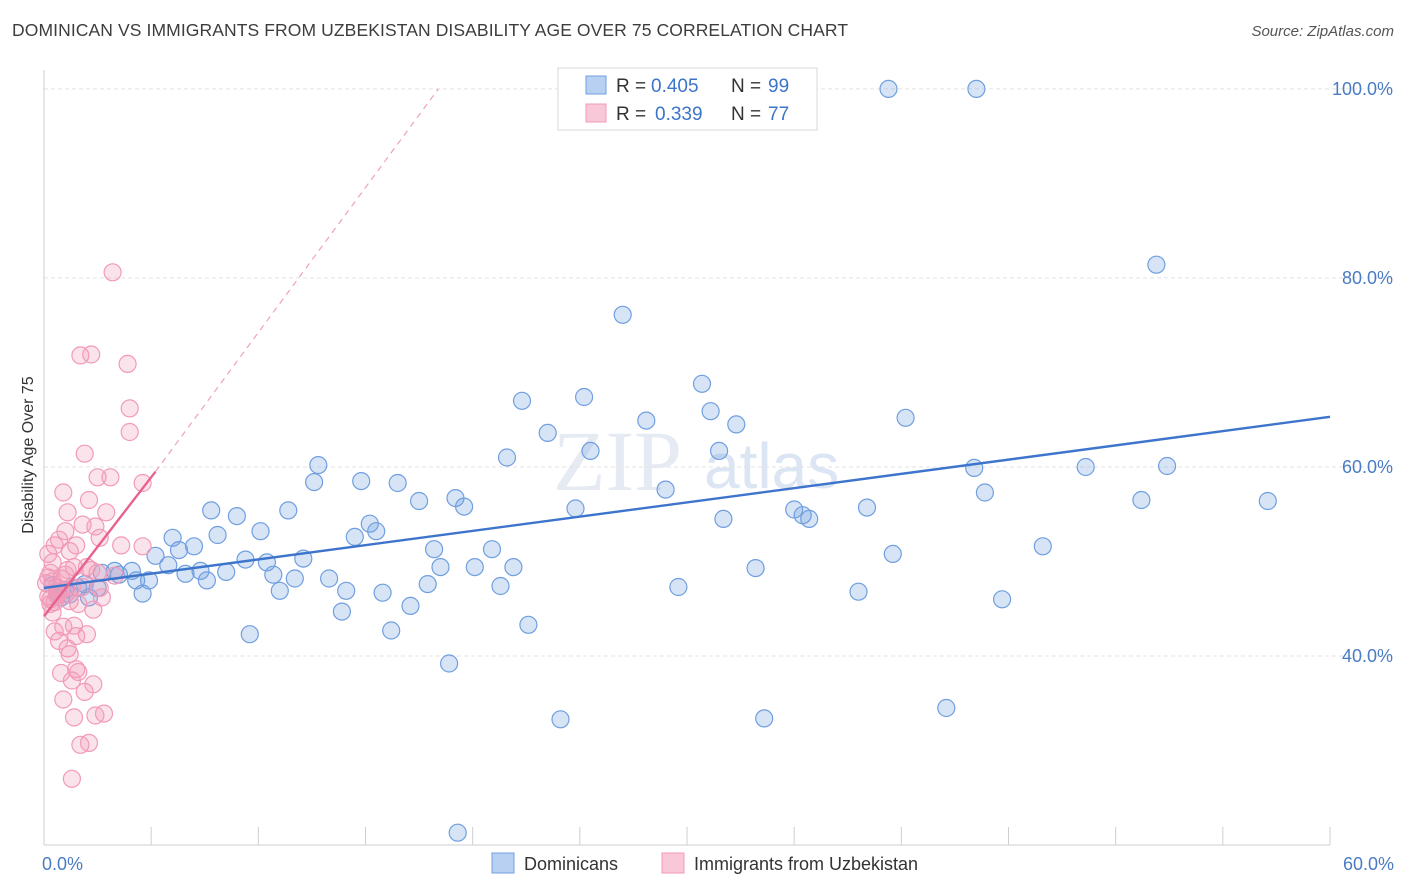 The width and height of the screenshot is (1406, 892). What do you see at coordinates (503, 863) in the screenshot?
I see `bottom-legend-swatch-dominicans` at bounding box center [503, 863].